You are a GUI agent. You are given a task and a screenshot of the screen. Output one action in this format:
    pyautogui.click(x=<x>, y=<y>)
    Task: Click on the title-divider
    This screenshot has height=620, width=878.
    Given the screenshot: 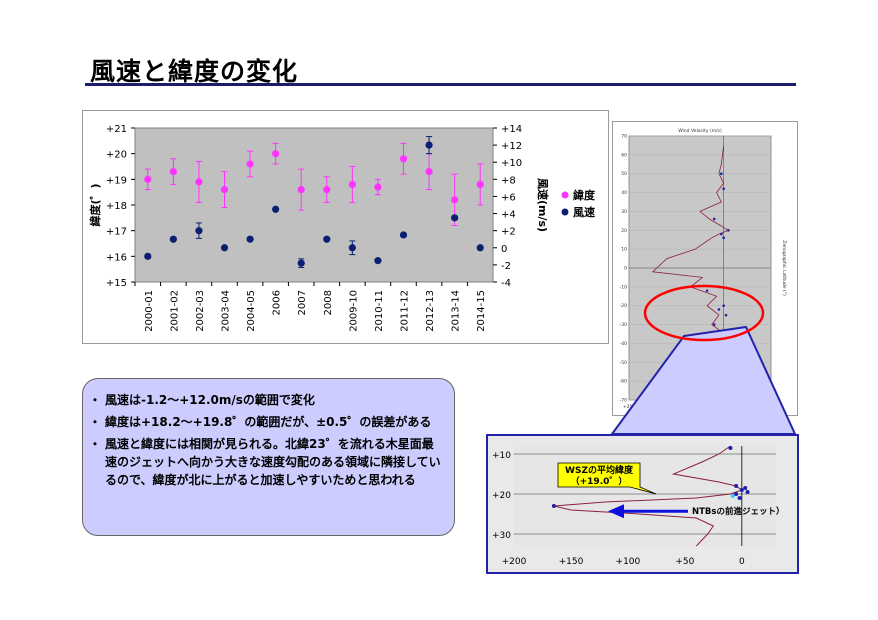 What is the action you would take?
    pyautogui.click(x=440, y=84)
    